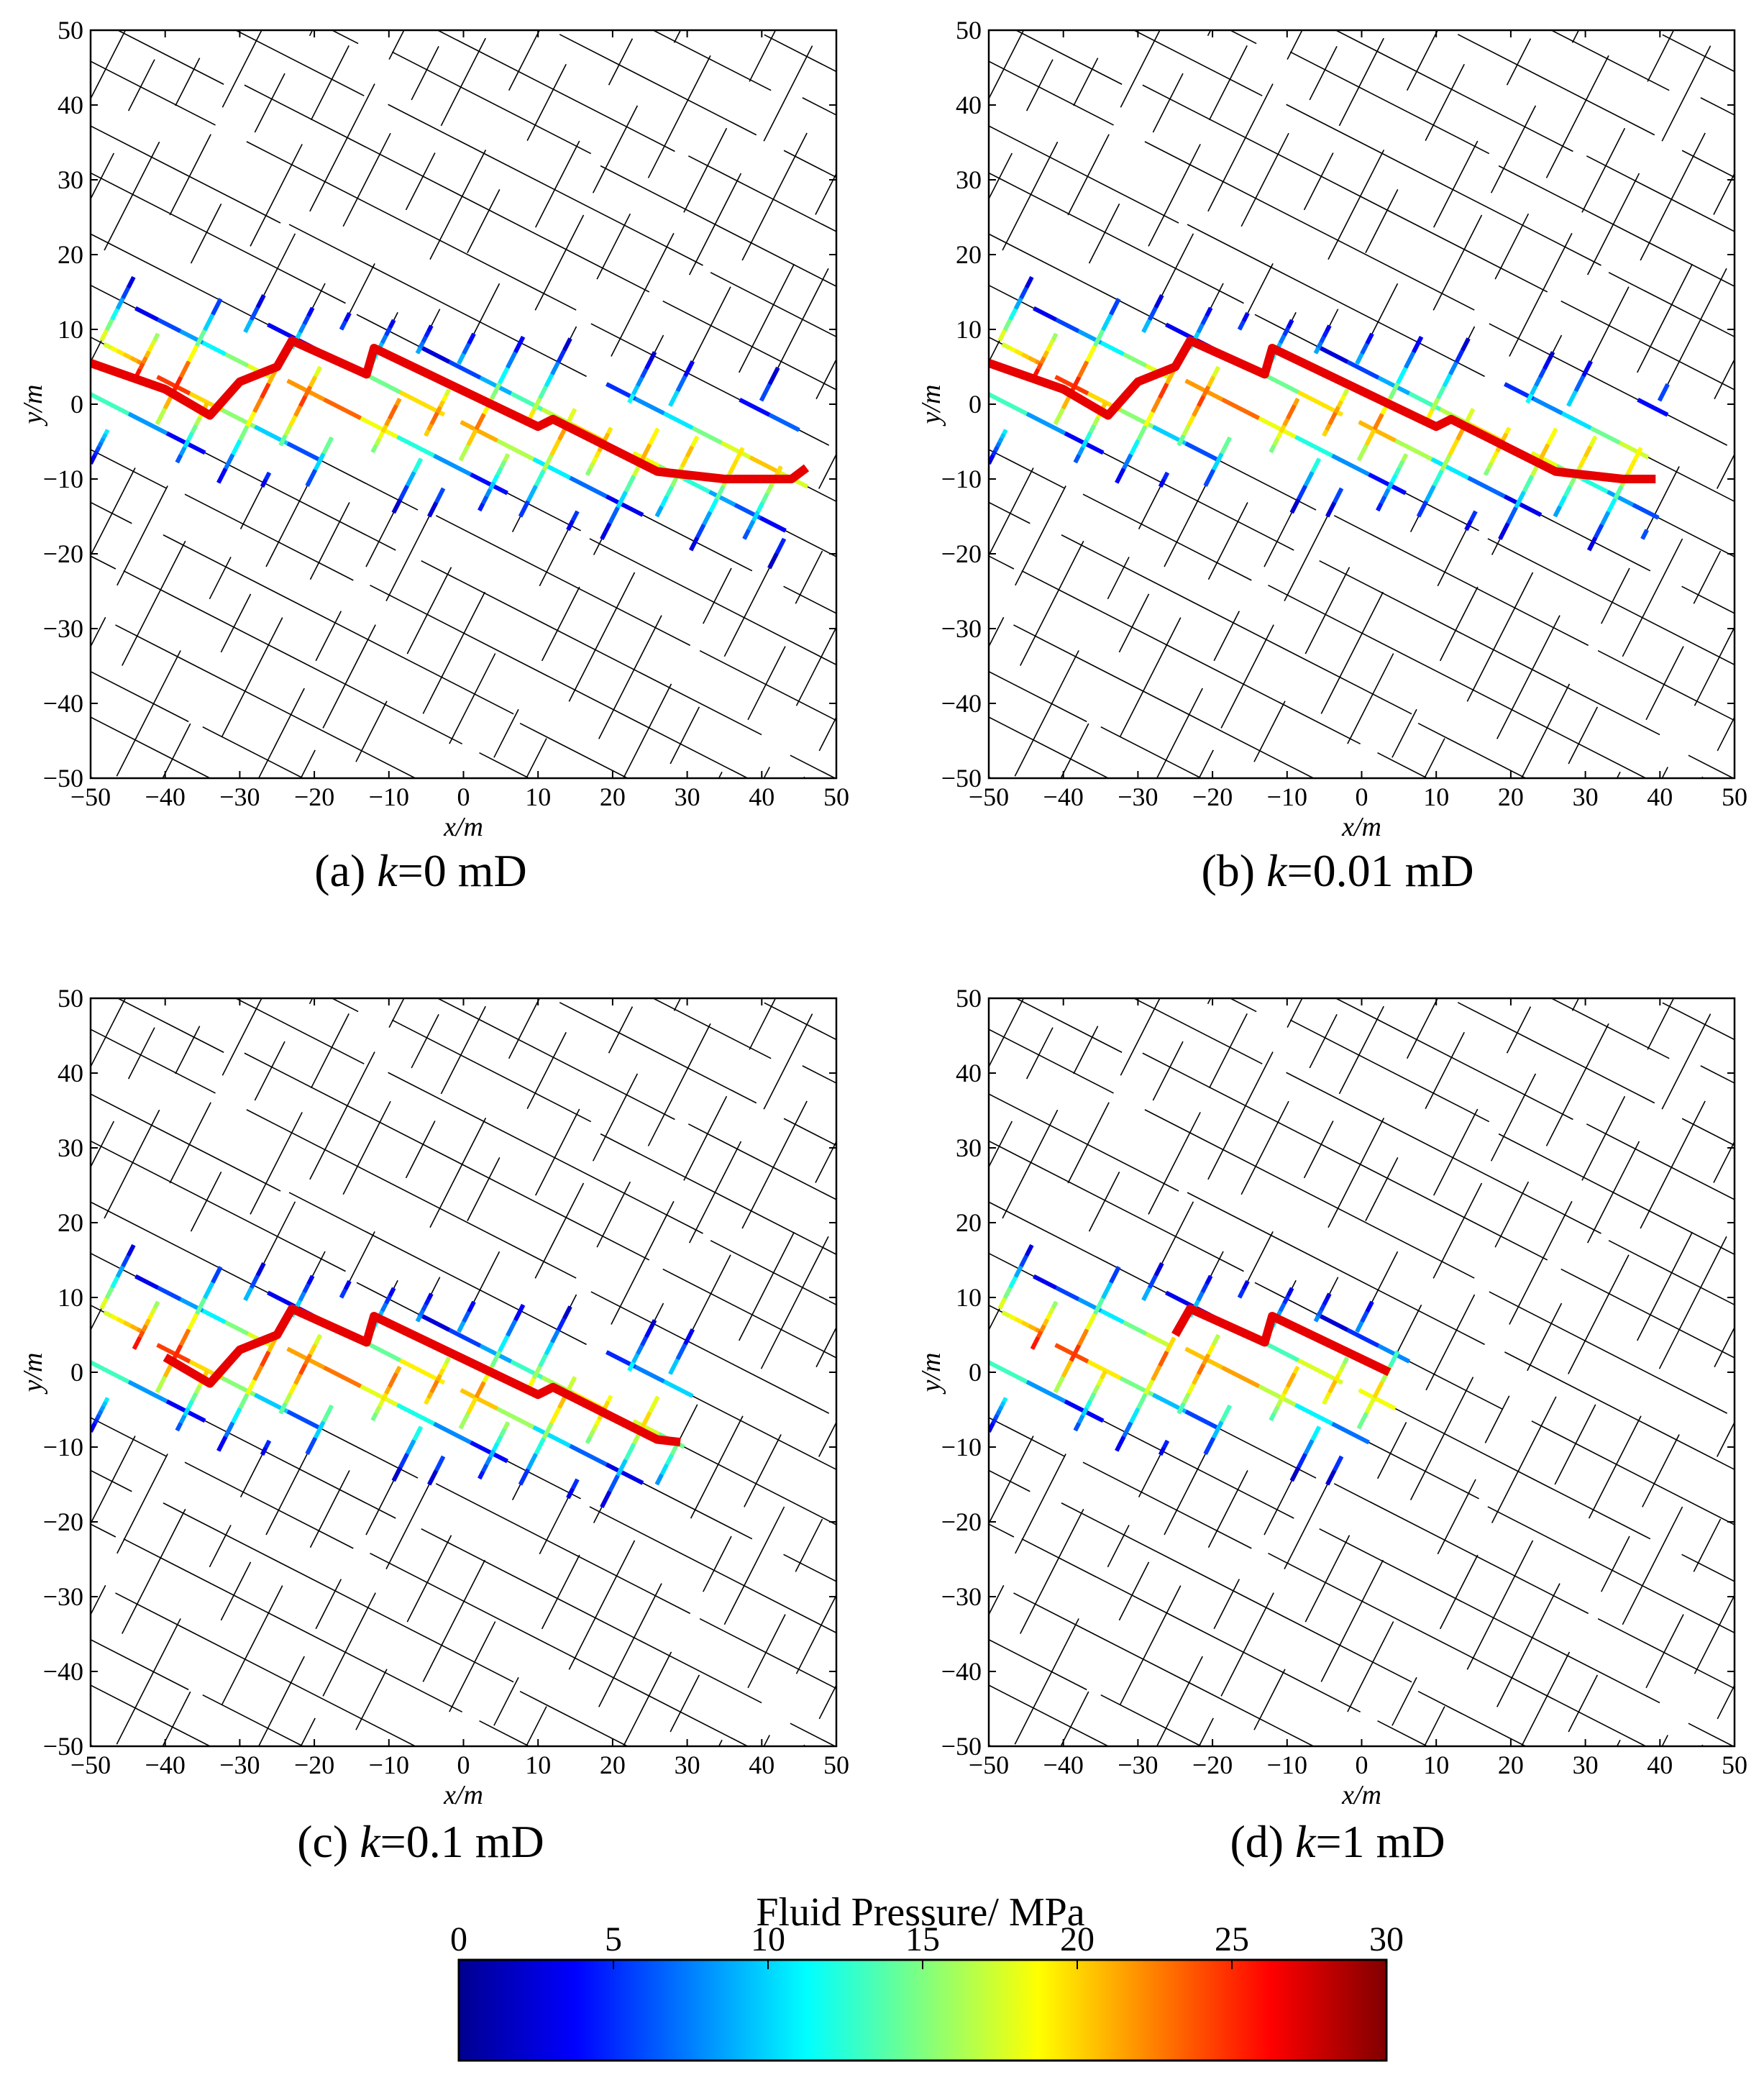  What do you see at coordinates (1329, 413) in the screenshot?
I see `stimulated-fractures-b` at bounding box center [1329, 413].